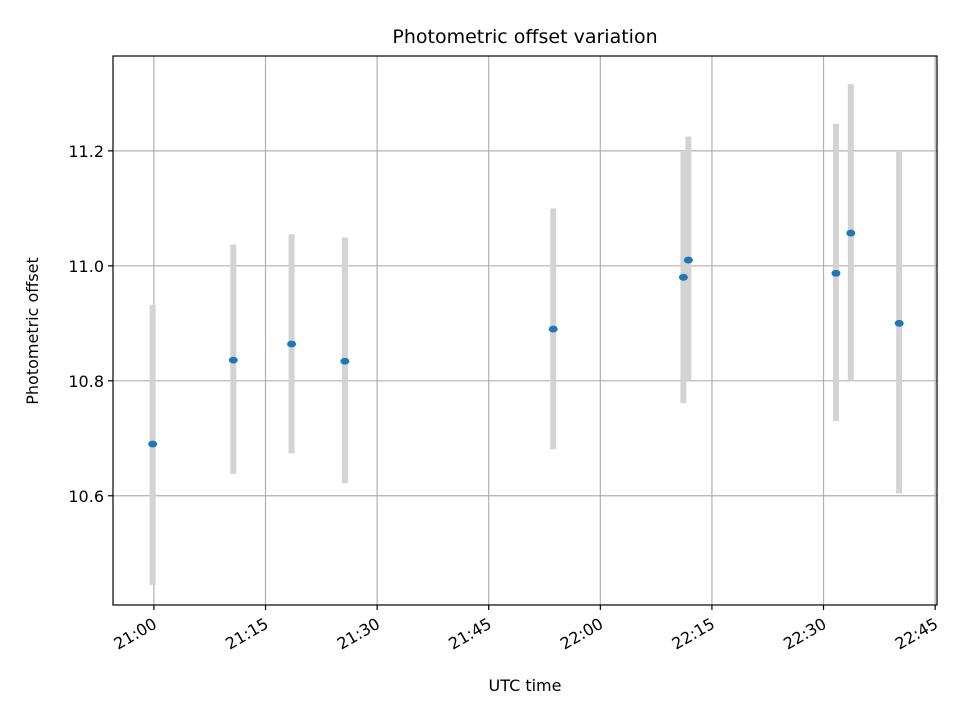 Image resolution: width=960 pixels, height=720 pixels. Describe the element at coordinates (32, 331) in the screenshot. I see `y-axis-title: Photometric offset` at that location.